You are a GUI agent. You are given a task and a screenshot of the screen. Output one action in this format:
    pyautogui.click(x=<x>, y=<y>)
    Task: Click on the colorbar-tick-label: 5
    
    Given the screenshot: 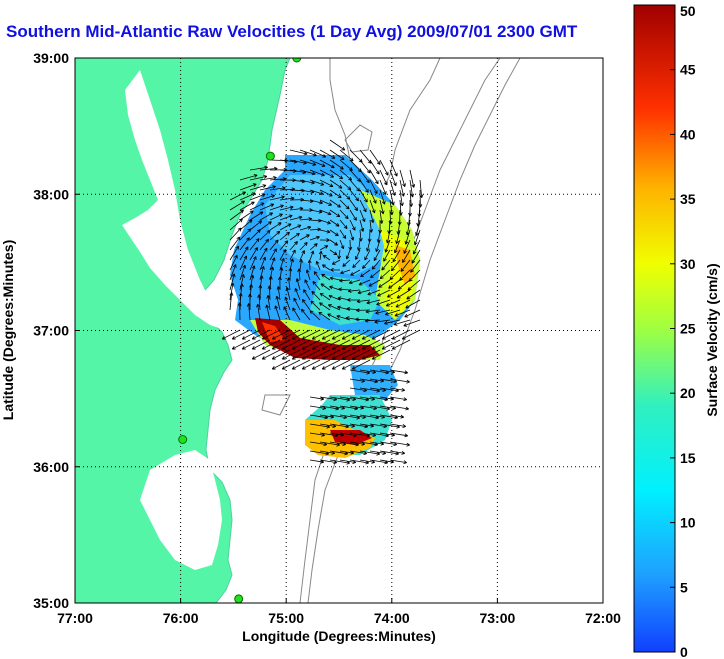 What is the action you would take?
    pyautogui.click(x=684, y=587)
    